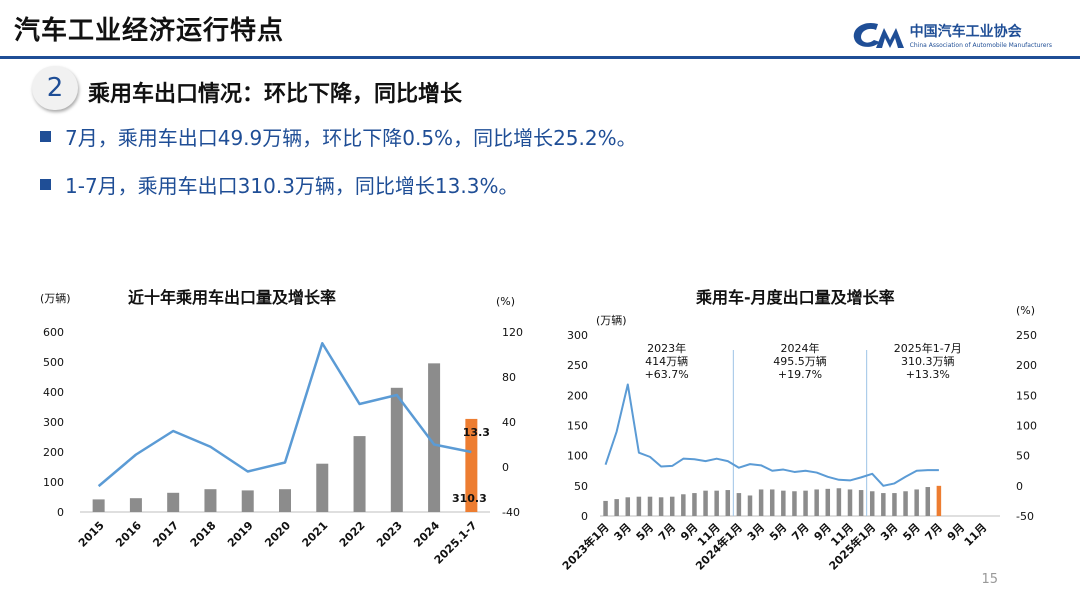  Describe the element at coordinates (666, 348) in the screenshot. I see `annotation-year: 2023年` at that location.